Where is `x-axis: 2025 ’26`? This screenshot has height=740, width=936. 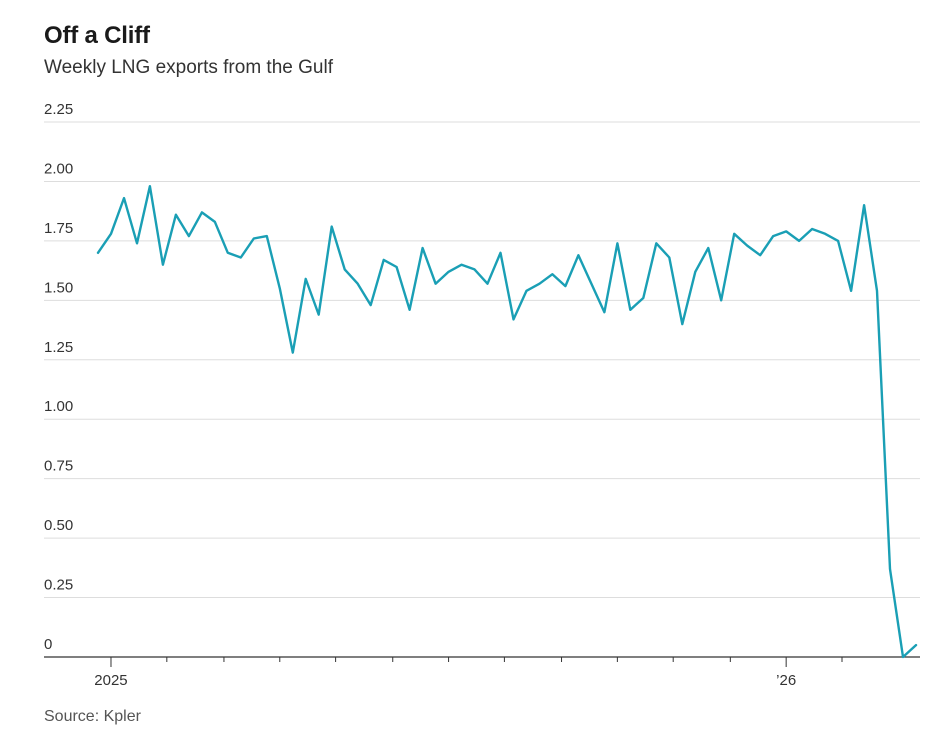 x-axis: 2025 ’26 is located at coordinates (482, 672).